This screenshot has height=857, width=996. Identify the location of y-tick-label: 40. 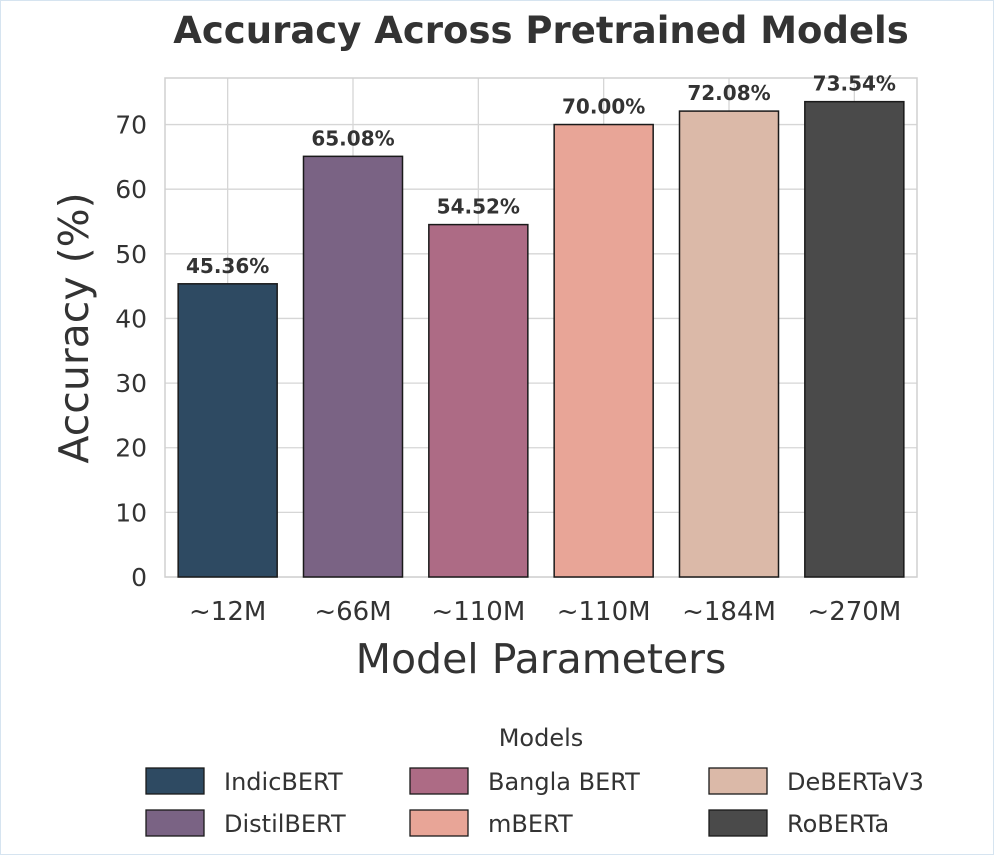
(131, 318).